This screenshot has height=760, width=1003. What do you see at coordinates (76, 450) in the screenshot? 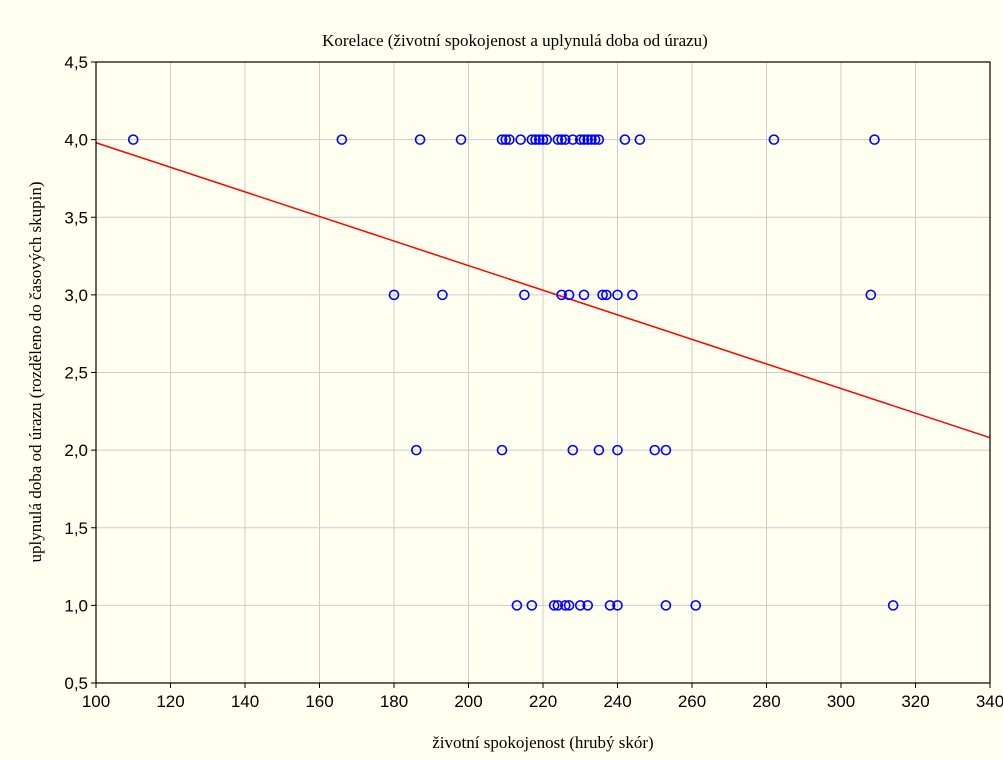
I see `y-tick-label: 2,0` at bounding box center [76, 450].